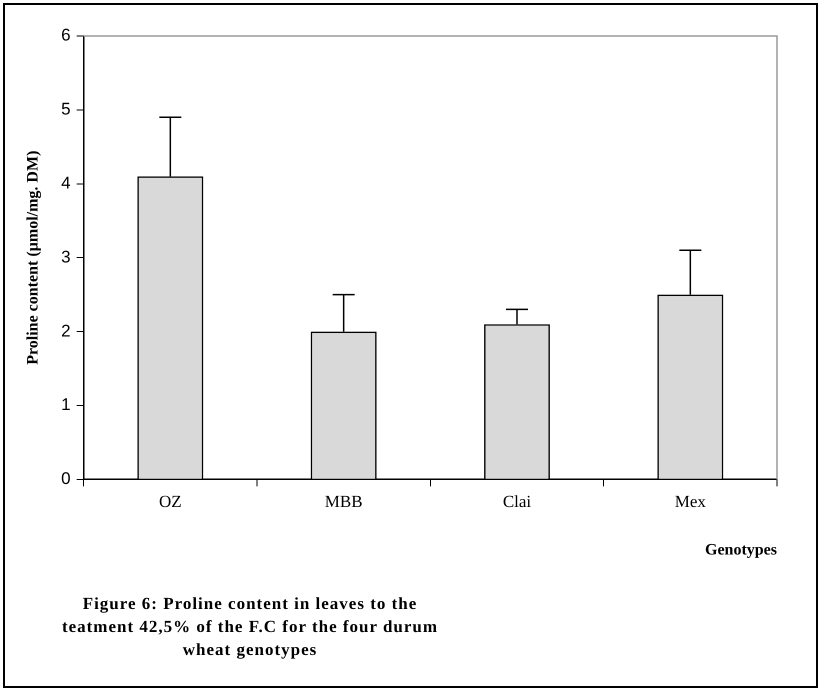  I want to click on y-tick-label: 4, so click(66, 182).